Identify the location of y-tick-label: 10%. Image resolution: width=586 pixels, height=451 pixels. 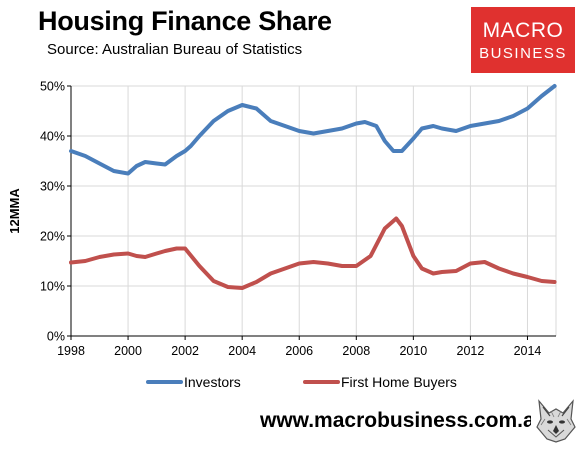
(52, 287).